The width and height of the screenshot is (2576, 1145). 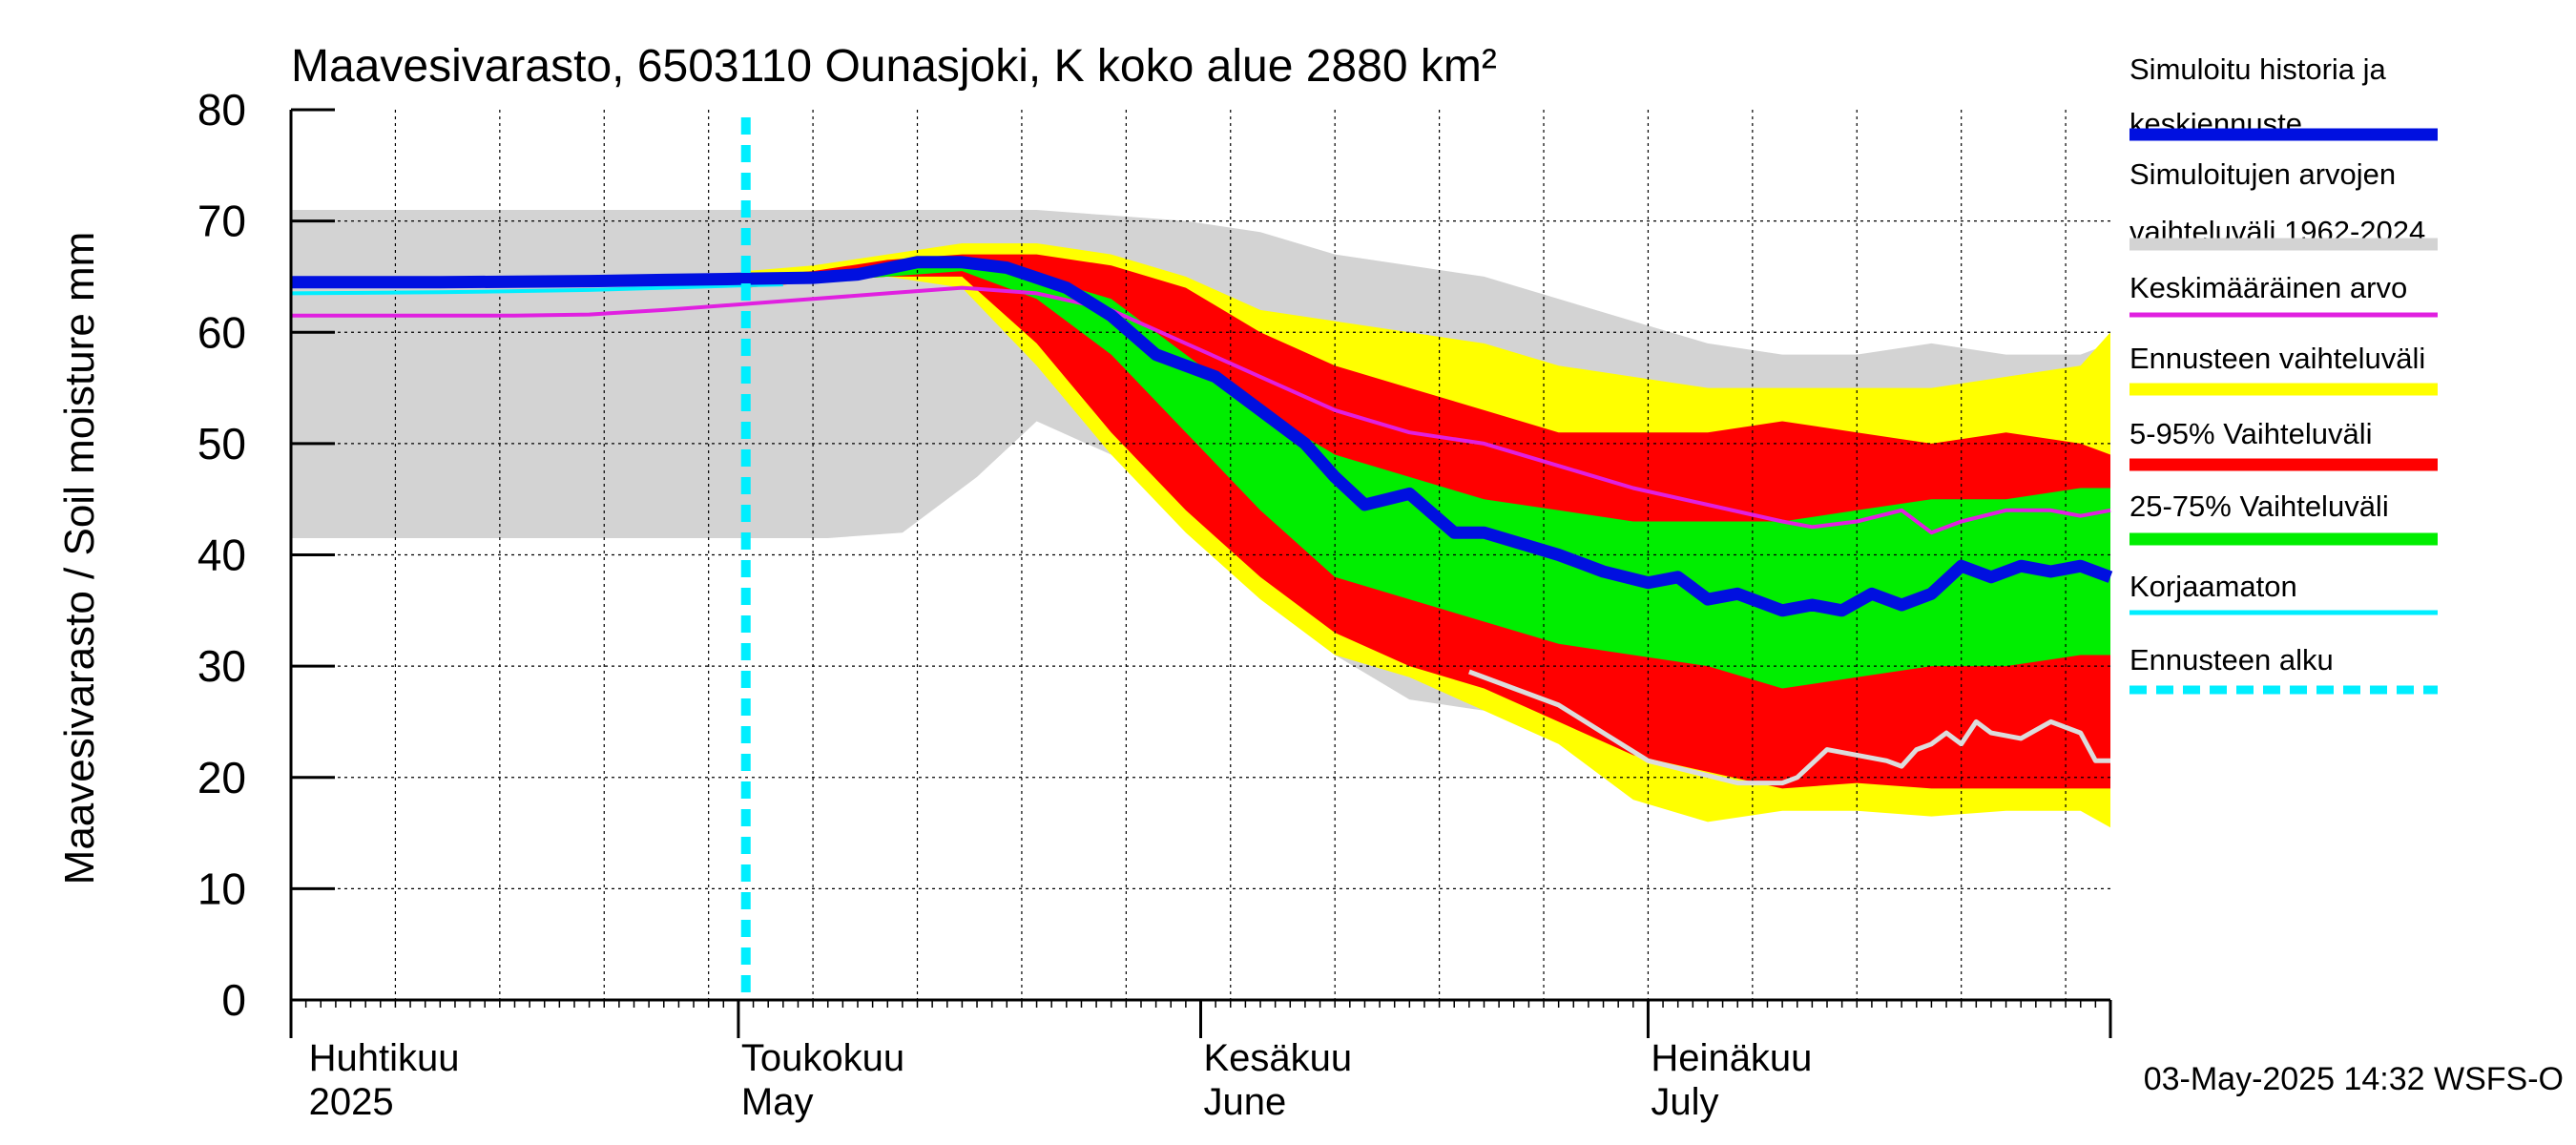 I want to click on legend-label: Keskimääräinen arvo, so click(x=2268, y=287).